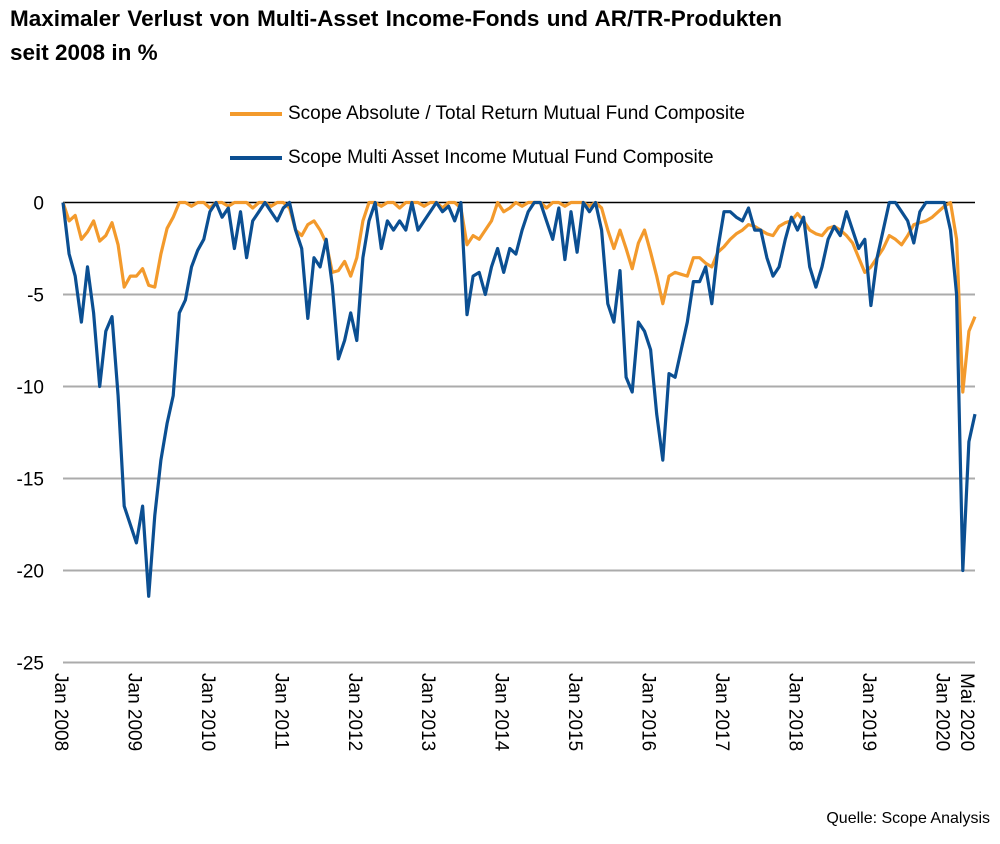 The width and height of the screenshot is (1000, 844). Describe the element at coordinates (256, 158) in the screenshot. I see `legend-swatch-blue` at that location.